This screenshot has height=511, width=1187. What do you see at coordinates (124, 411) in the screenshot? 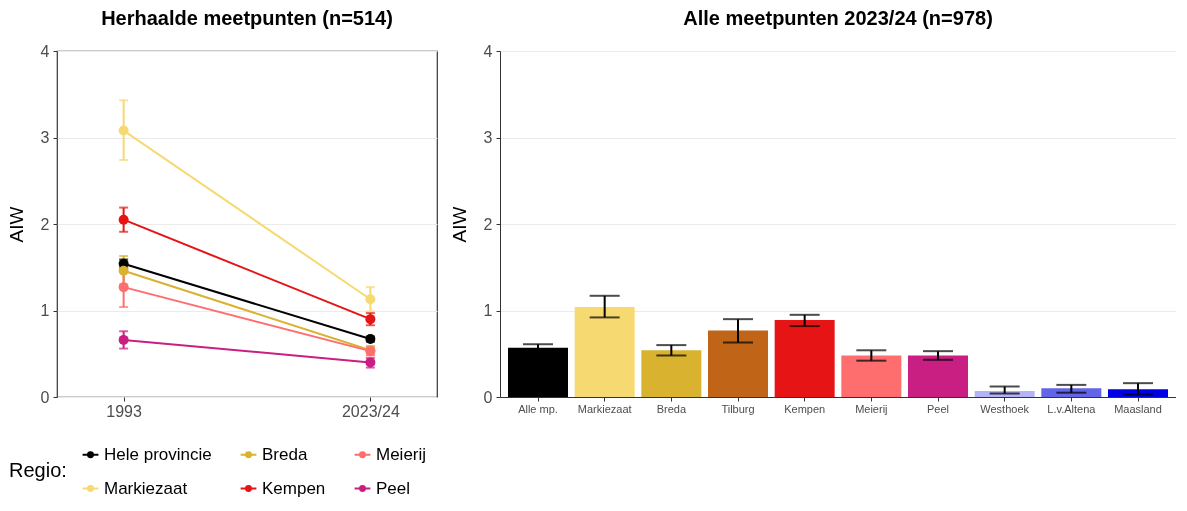
I see `x-tick-label: 1993` at bounding box center [124, 411].